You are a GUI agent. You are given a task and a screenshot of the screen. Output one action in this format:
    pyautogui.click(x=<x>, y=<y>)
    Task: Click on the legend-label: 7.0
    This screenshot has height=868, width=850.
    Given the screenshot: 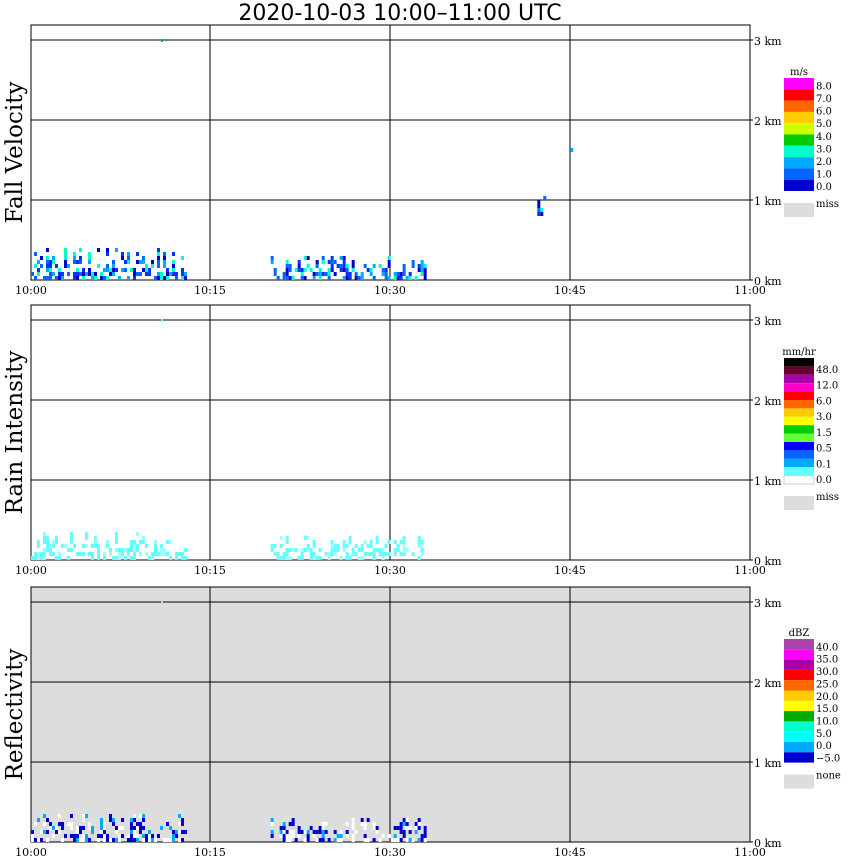 What is the action you would take?
    pyautogui.click(x=824, y=99)
    